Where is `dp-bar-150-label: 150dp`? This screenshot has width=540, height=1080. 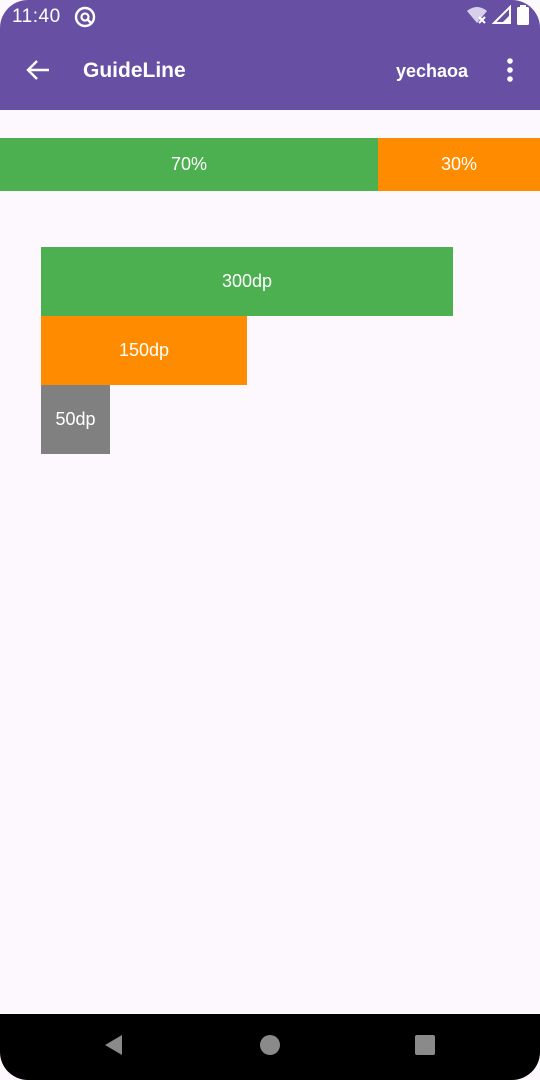
dp-bar-150-label: 150dp is located at coordinates (144, 350).